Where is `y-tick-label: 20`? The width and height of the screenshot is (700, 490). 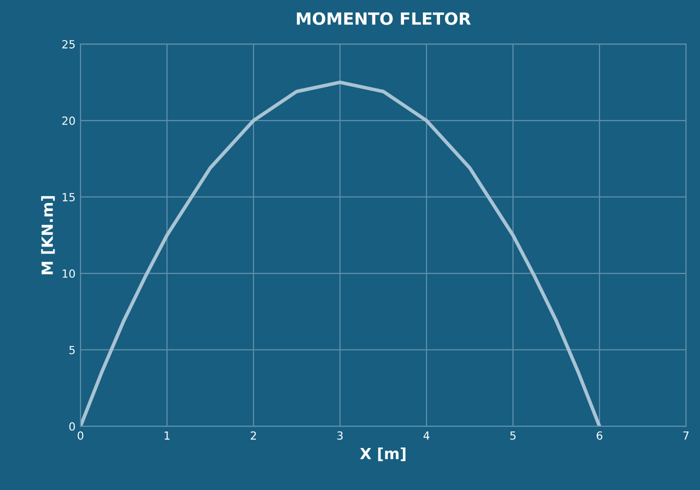
y-tick-label: 20 is located at coordinates (68, 120).